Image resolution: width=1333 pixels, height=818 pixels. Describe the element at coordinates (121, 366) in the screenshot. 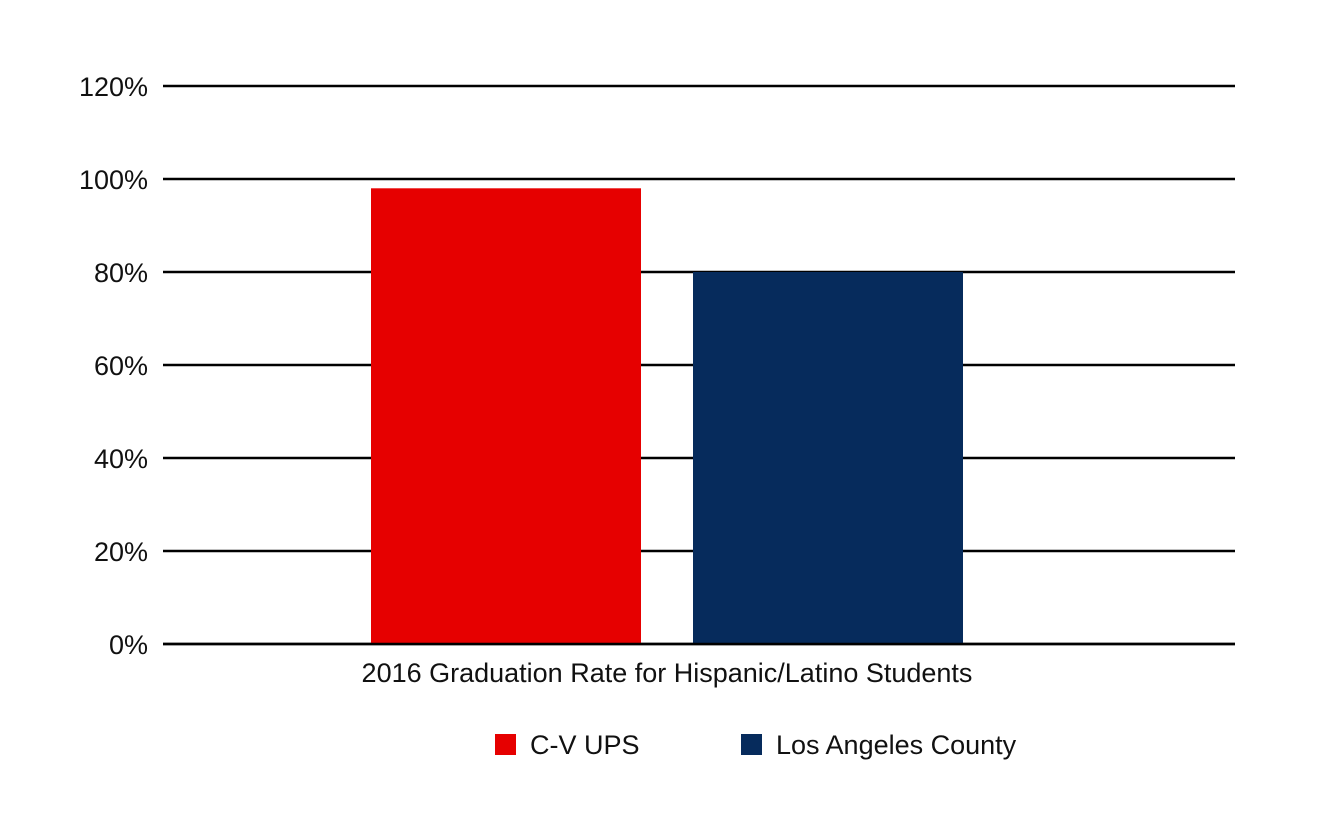

I see `y-tick-label: 60%` at that location.